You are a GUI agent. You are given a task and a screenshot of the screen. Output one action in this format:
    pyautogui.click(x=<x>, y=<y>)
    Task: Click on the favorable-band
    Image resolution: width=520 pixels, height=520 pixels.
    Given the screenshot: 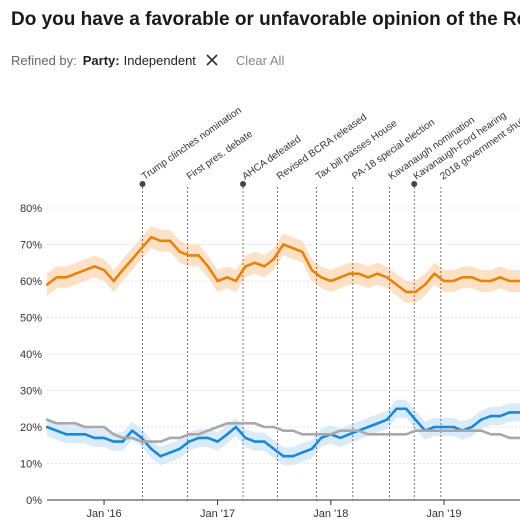 What is the action you would take?
    pyautogui.click(x=283, y=432)
    